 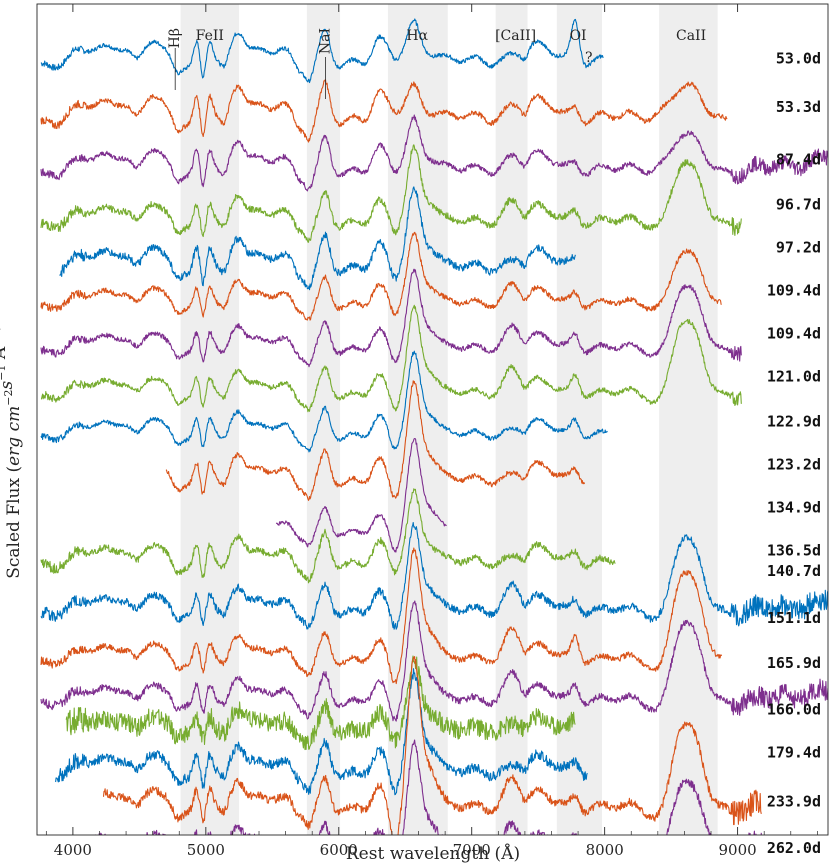 What do you see at coordinates (798, 159) in the screenshot?
I see `epoch-label-2: 87.4d` at bounding box center [798, 159].